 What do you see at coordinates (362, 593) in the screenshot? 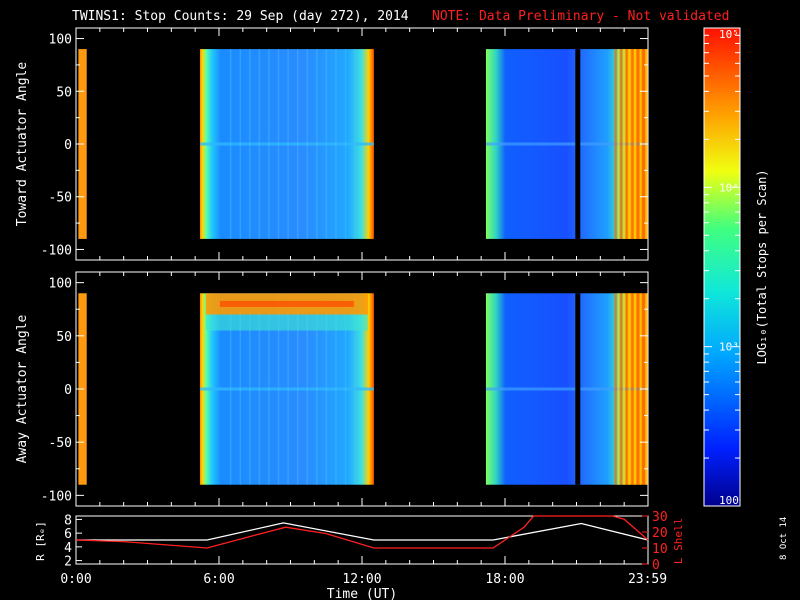
I see `xlabel-time: Time (UT)` at bounding box center [362, 593].